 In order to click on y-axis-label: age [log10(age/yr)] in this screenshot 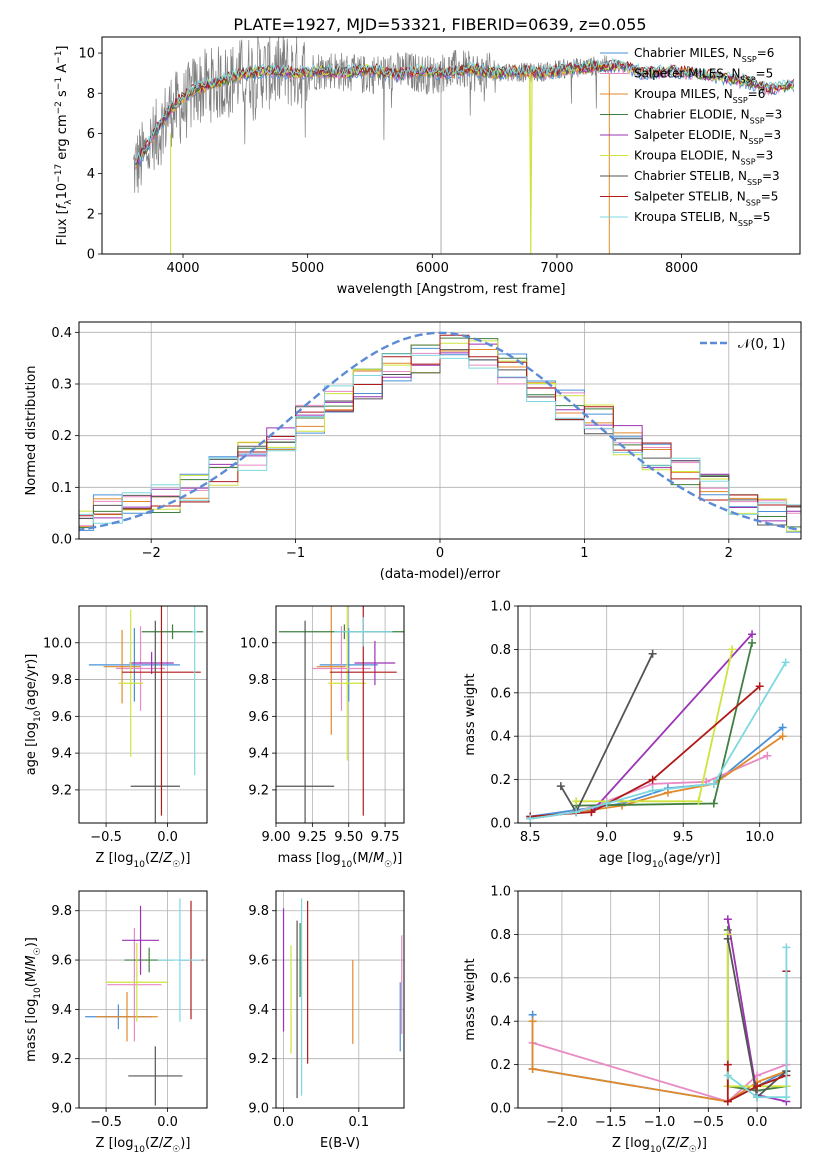, I will do `click(33, 715)`.